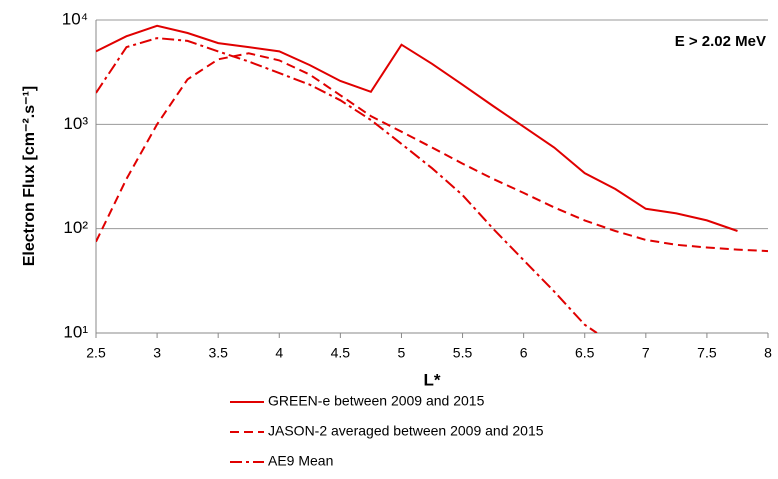 Image resolution: width=778 pixels, height=479 pixels. What do you see at coordinates (406, 431) in the screenshot?
I see `legend-label: JASON-2 averaged between 2009 and 2015` at bounding box center [406, 431].